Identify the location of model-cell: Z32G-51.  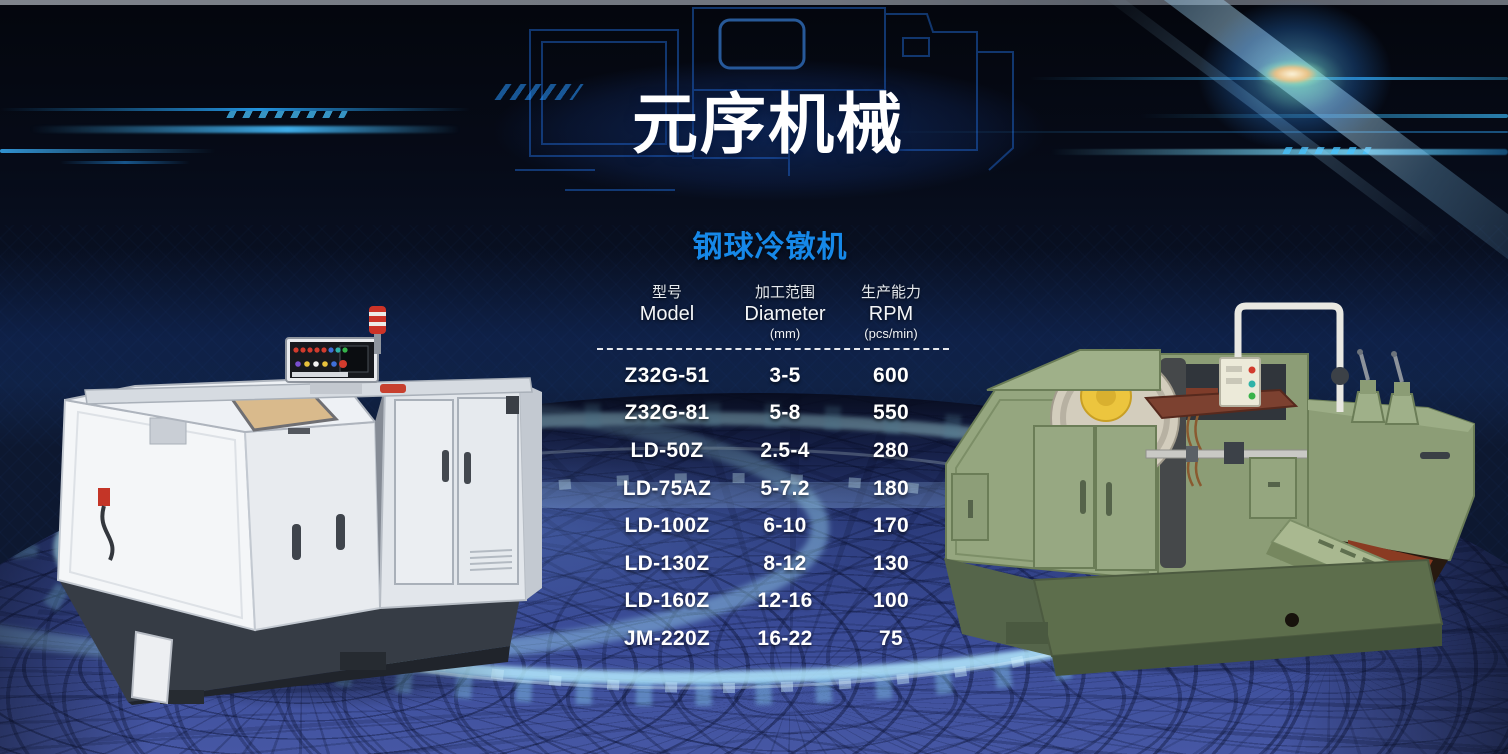
(667, 375).